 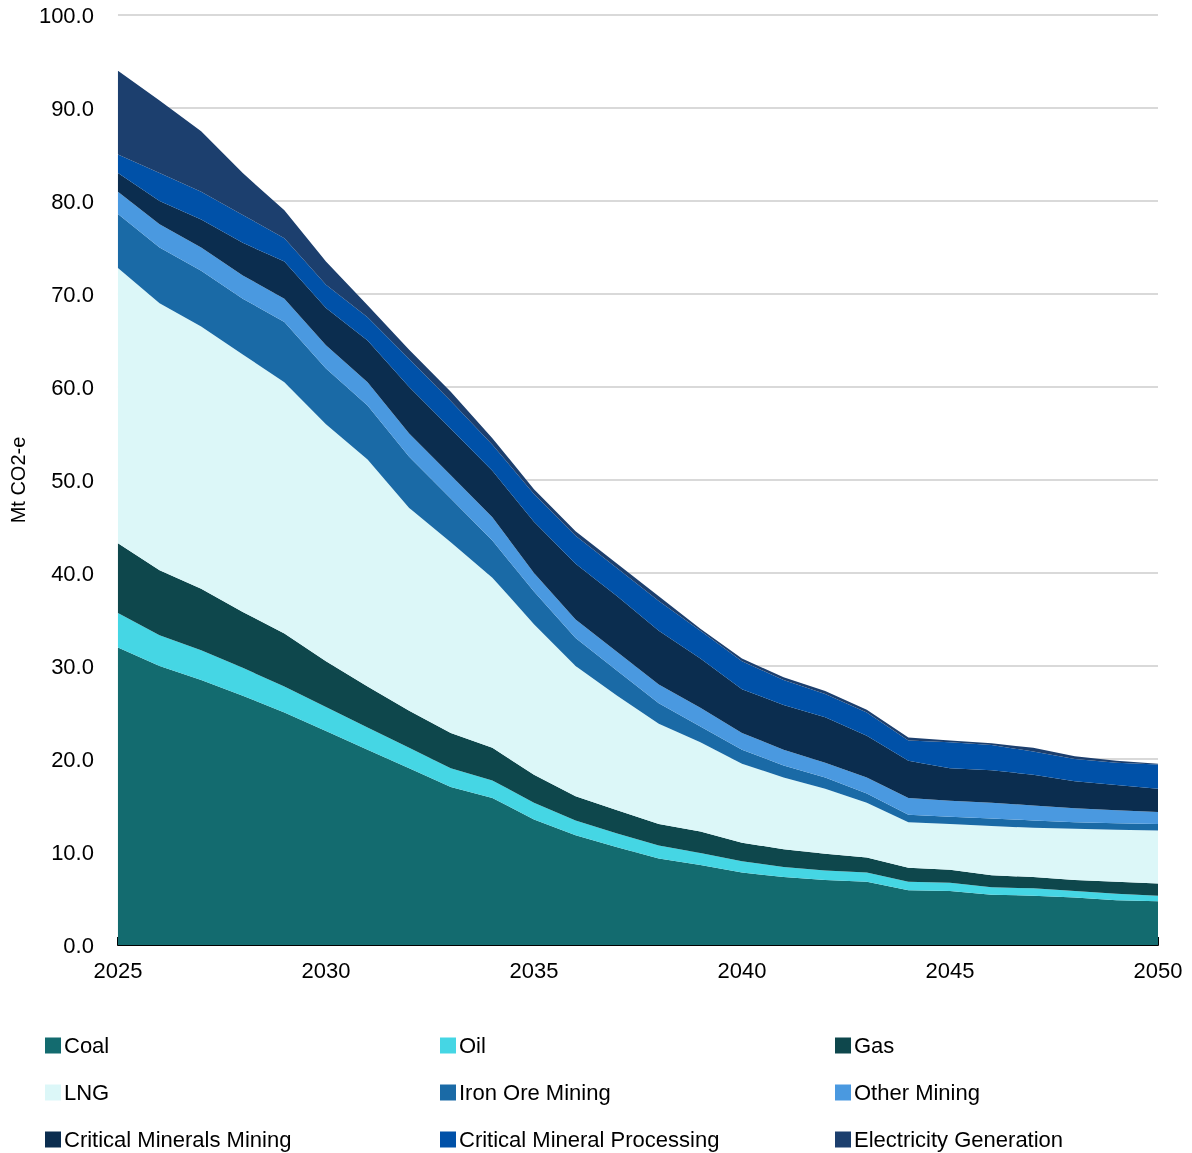 I want to click on y-tick-label: 70.0, so click(x=72, y=294).